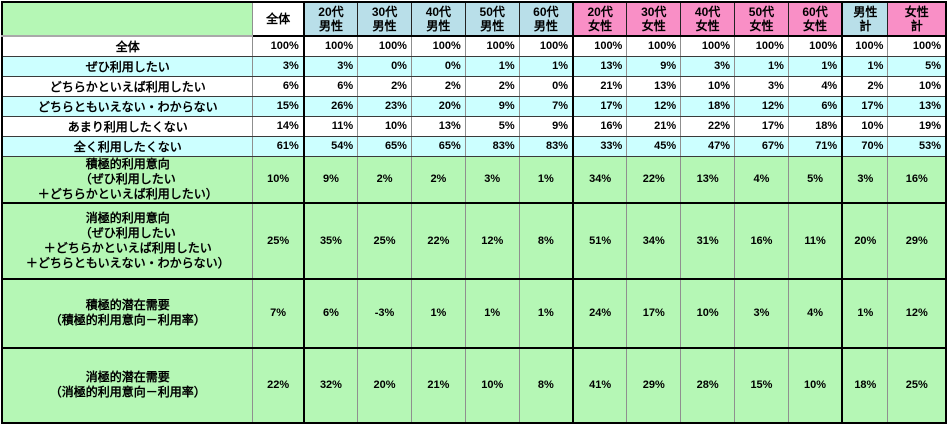 This screenshot has height=425, width=950. I want to click on column-header: 50代 男性, so click(492, 19).